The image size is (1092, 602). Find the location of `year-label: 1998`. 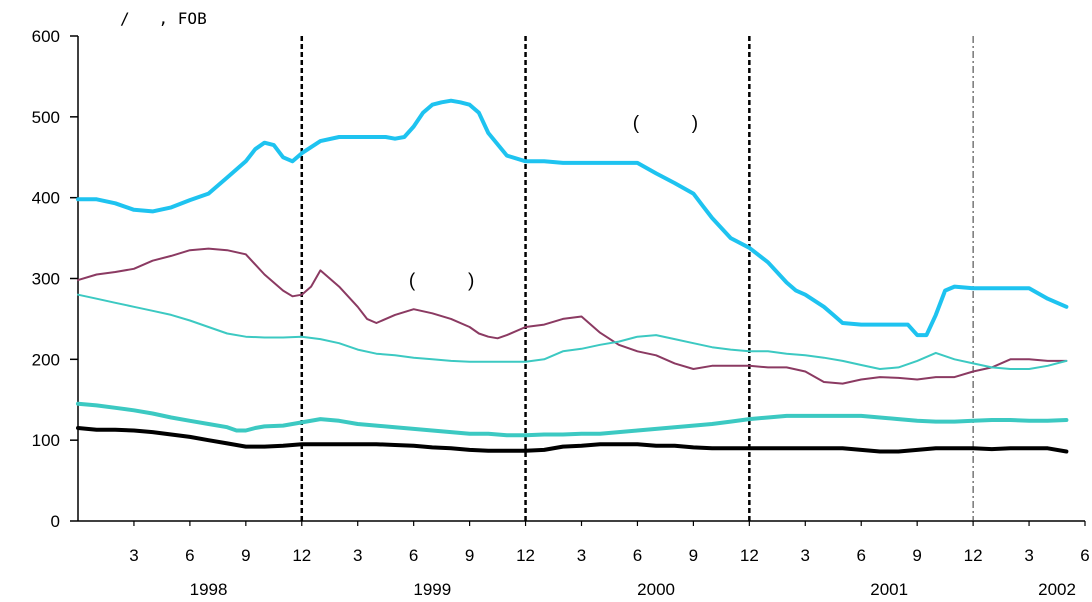

year-label: 1998 is located at coordinates (209, 589).